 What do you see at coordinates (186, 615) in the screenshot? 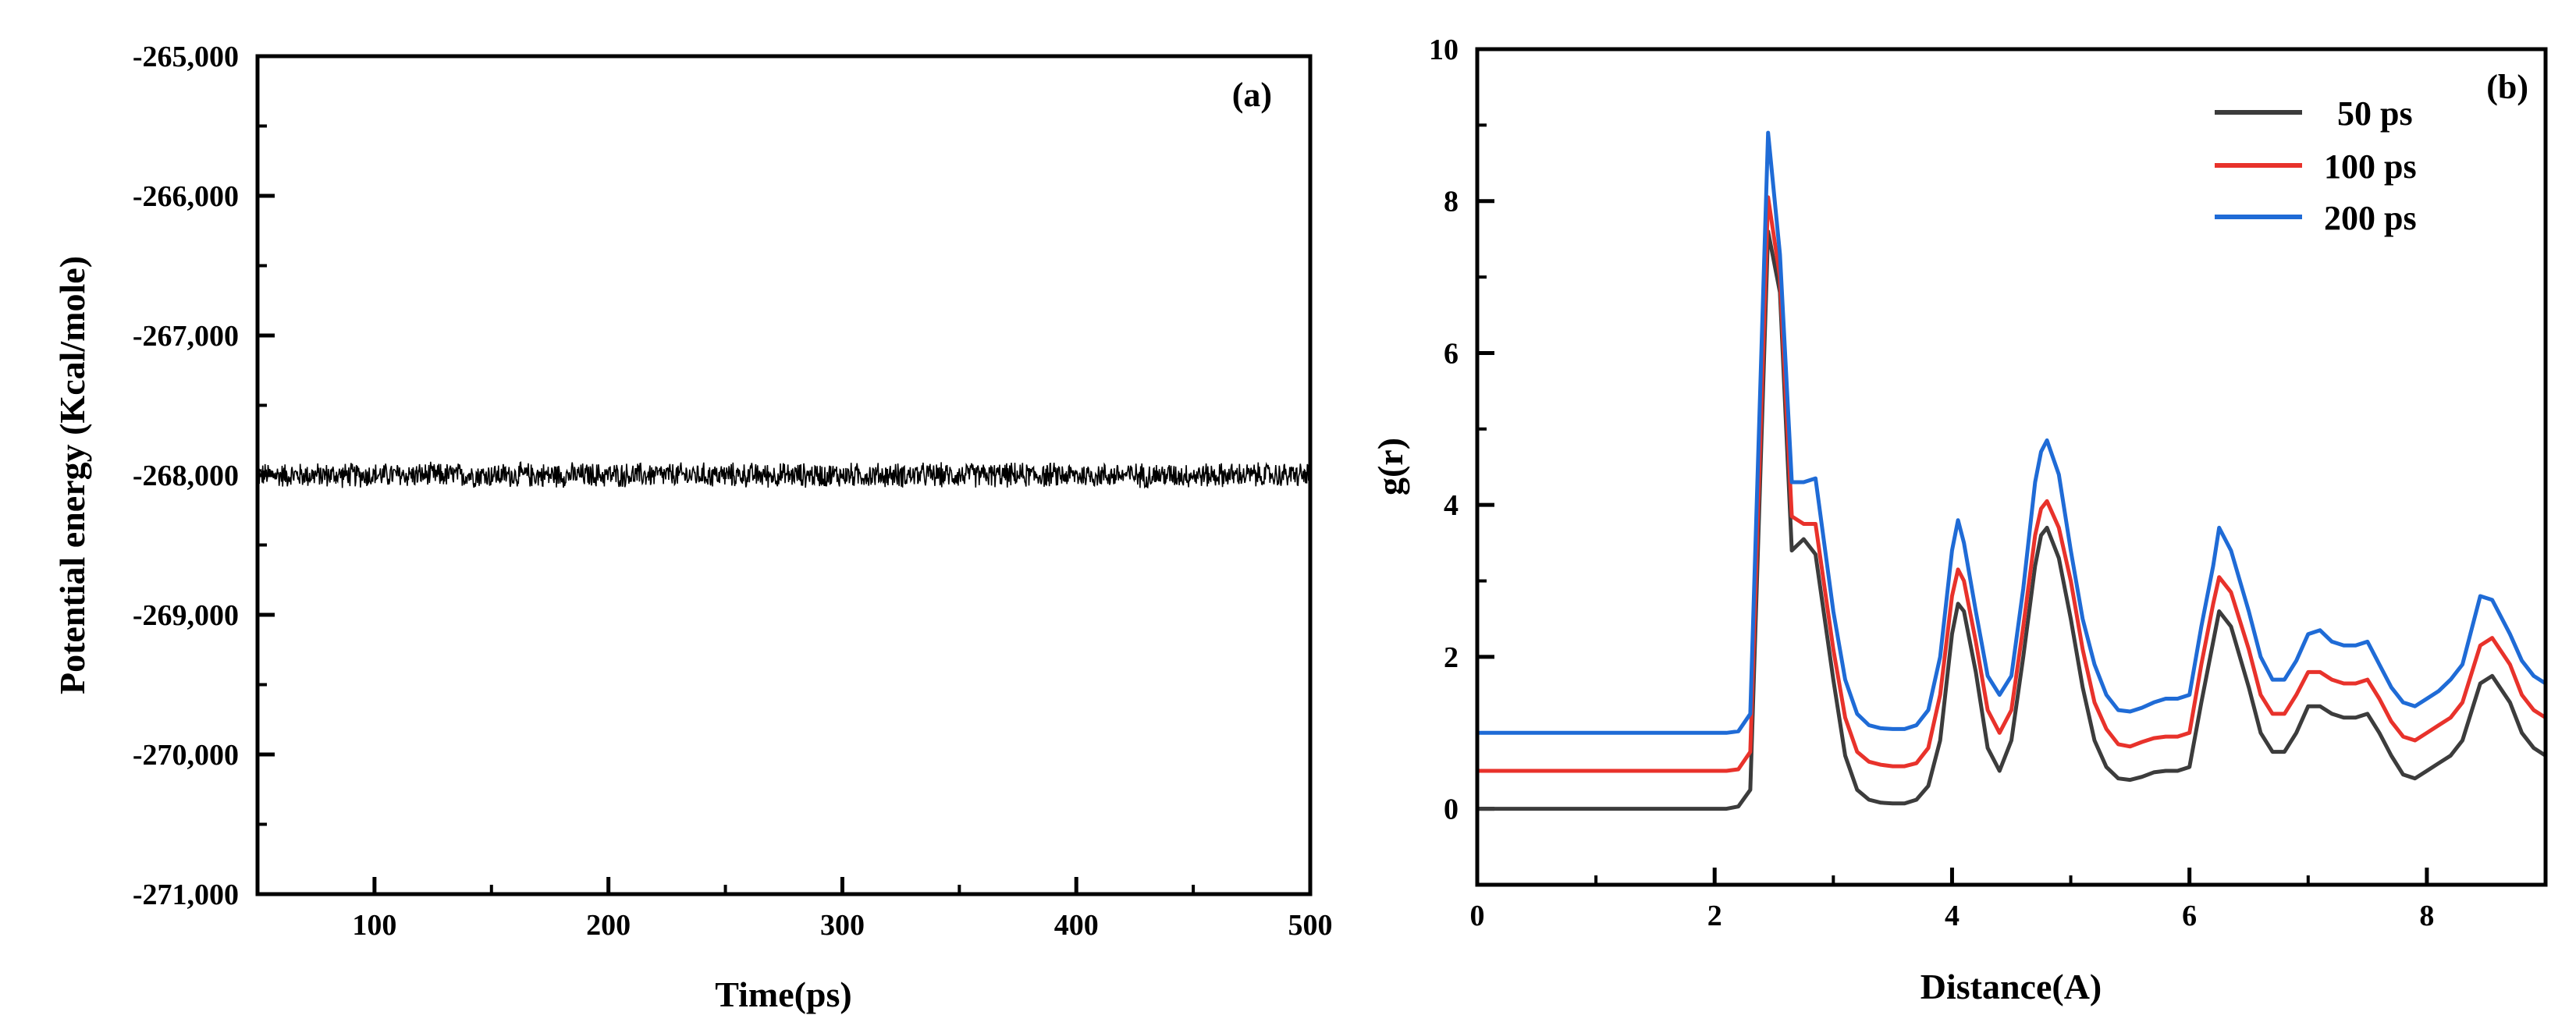
I see `y-tick-label-a-2: -269,000` at bounding box center [186, 615].